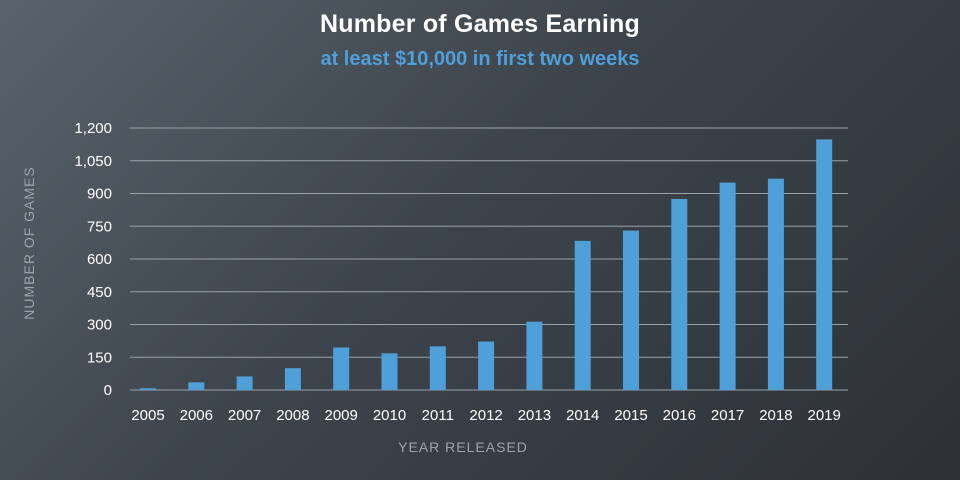  Describe the element at coordinates (679, 294) in the screenshot. I see `bar-2016` at that location.